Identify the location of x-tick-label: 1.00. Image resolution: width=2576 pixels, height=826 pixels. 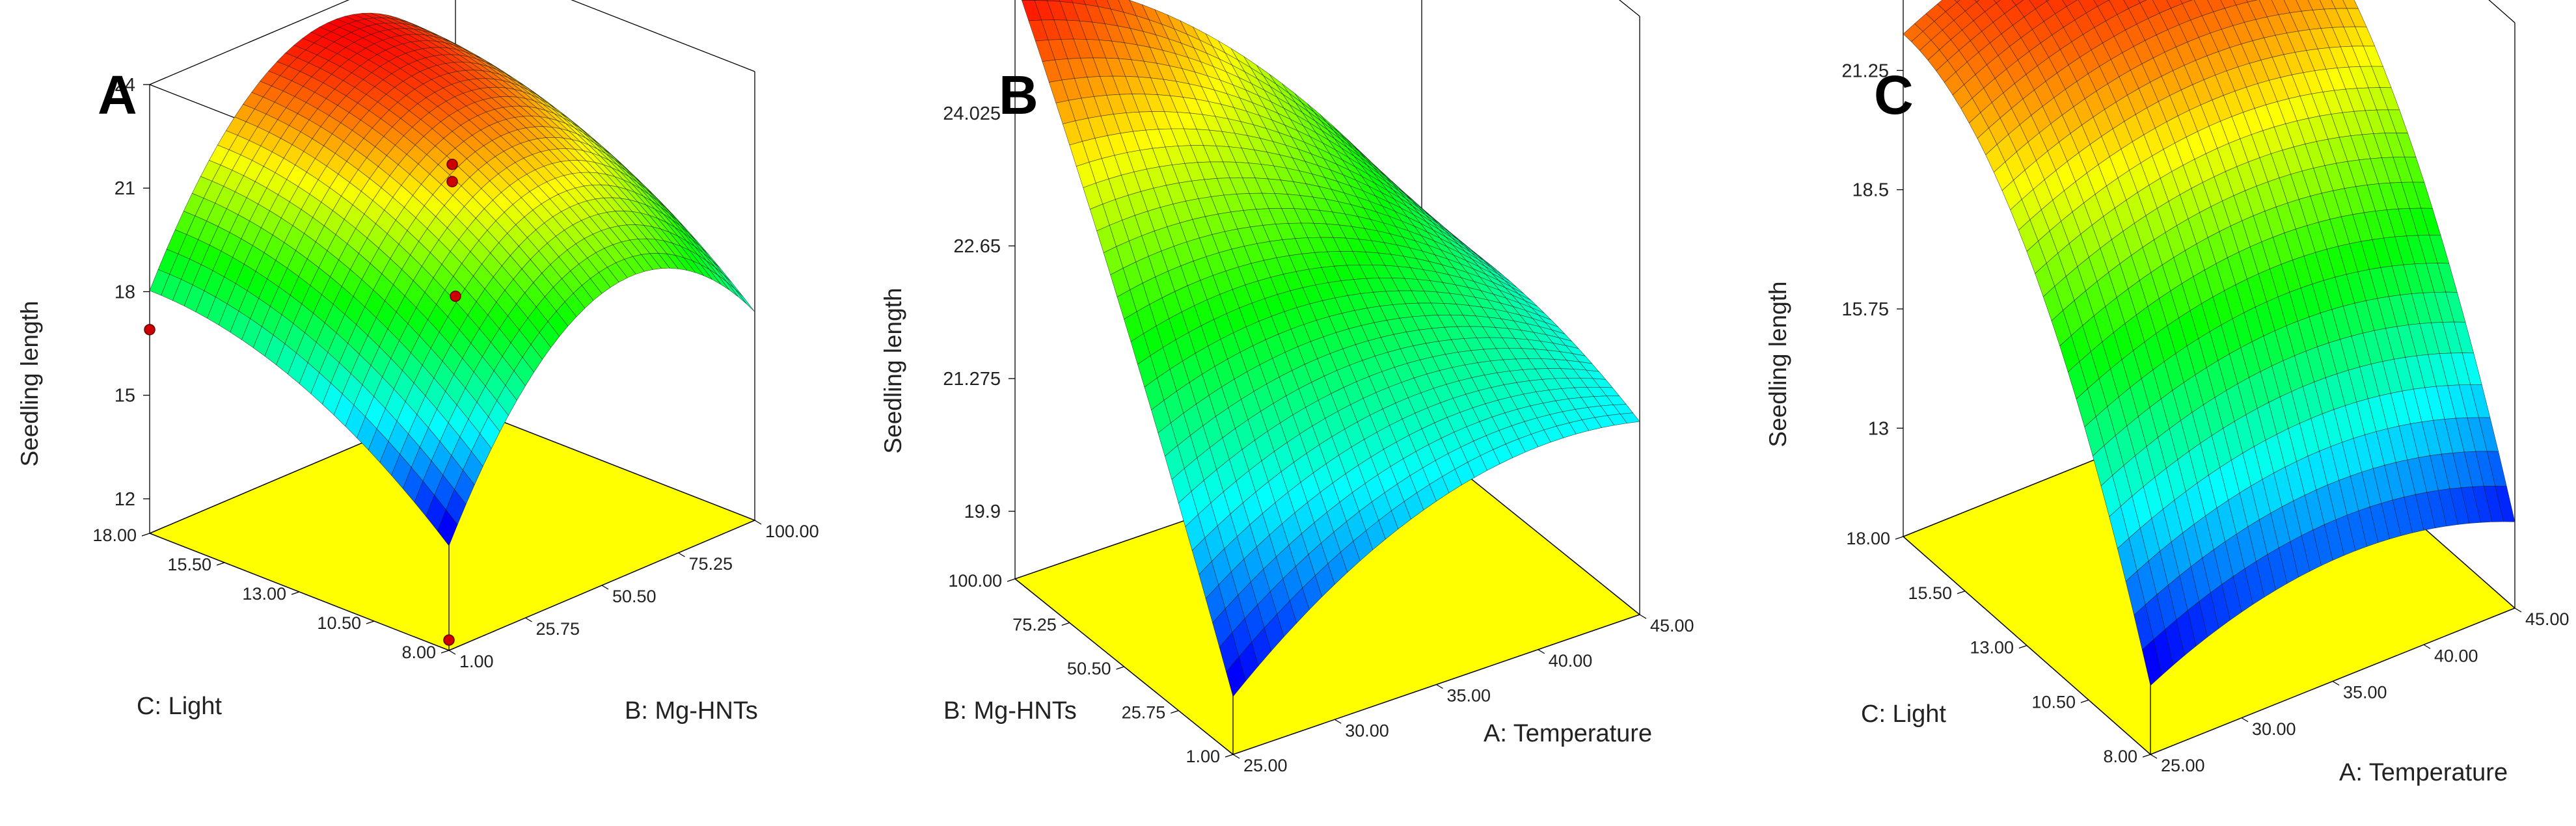
(476, 661).